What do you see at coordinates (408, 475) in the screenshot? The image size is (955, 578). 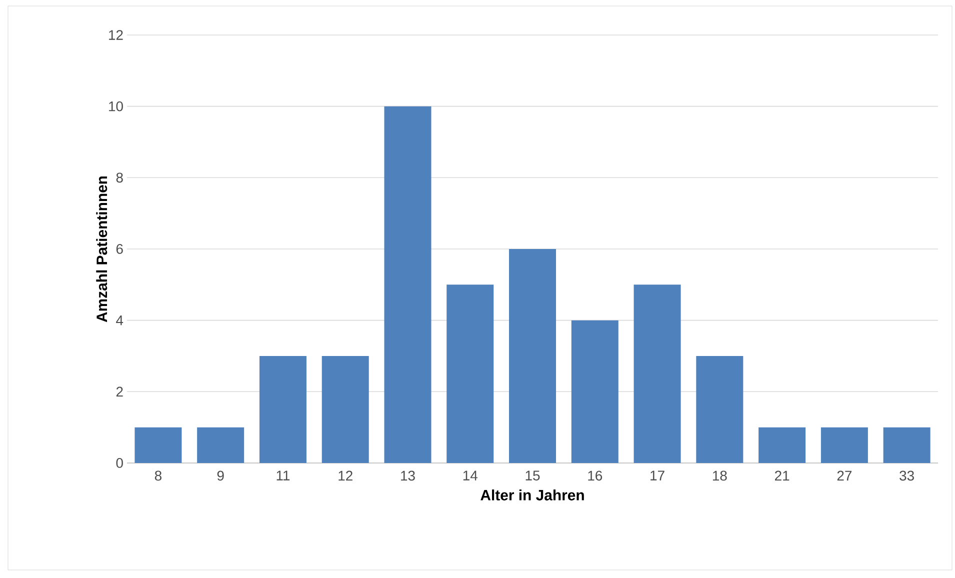 I see `x-tick-label: 13` at bounding box center [408, 475].